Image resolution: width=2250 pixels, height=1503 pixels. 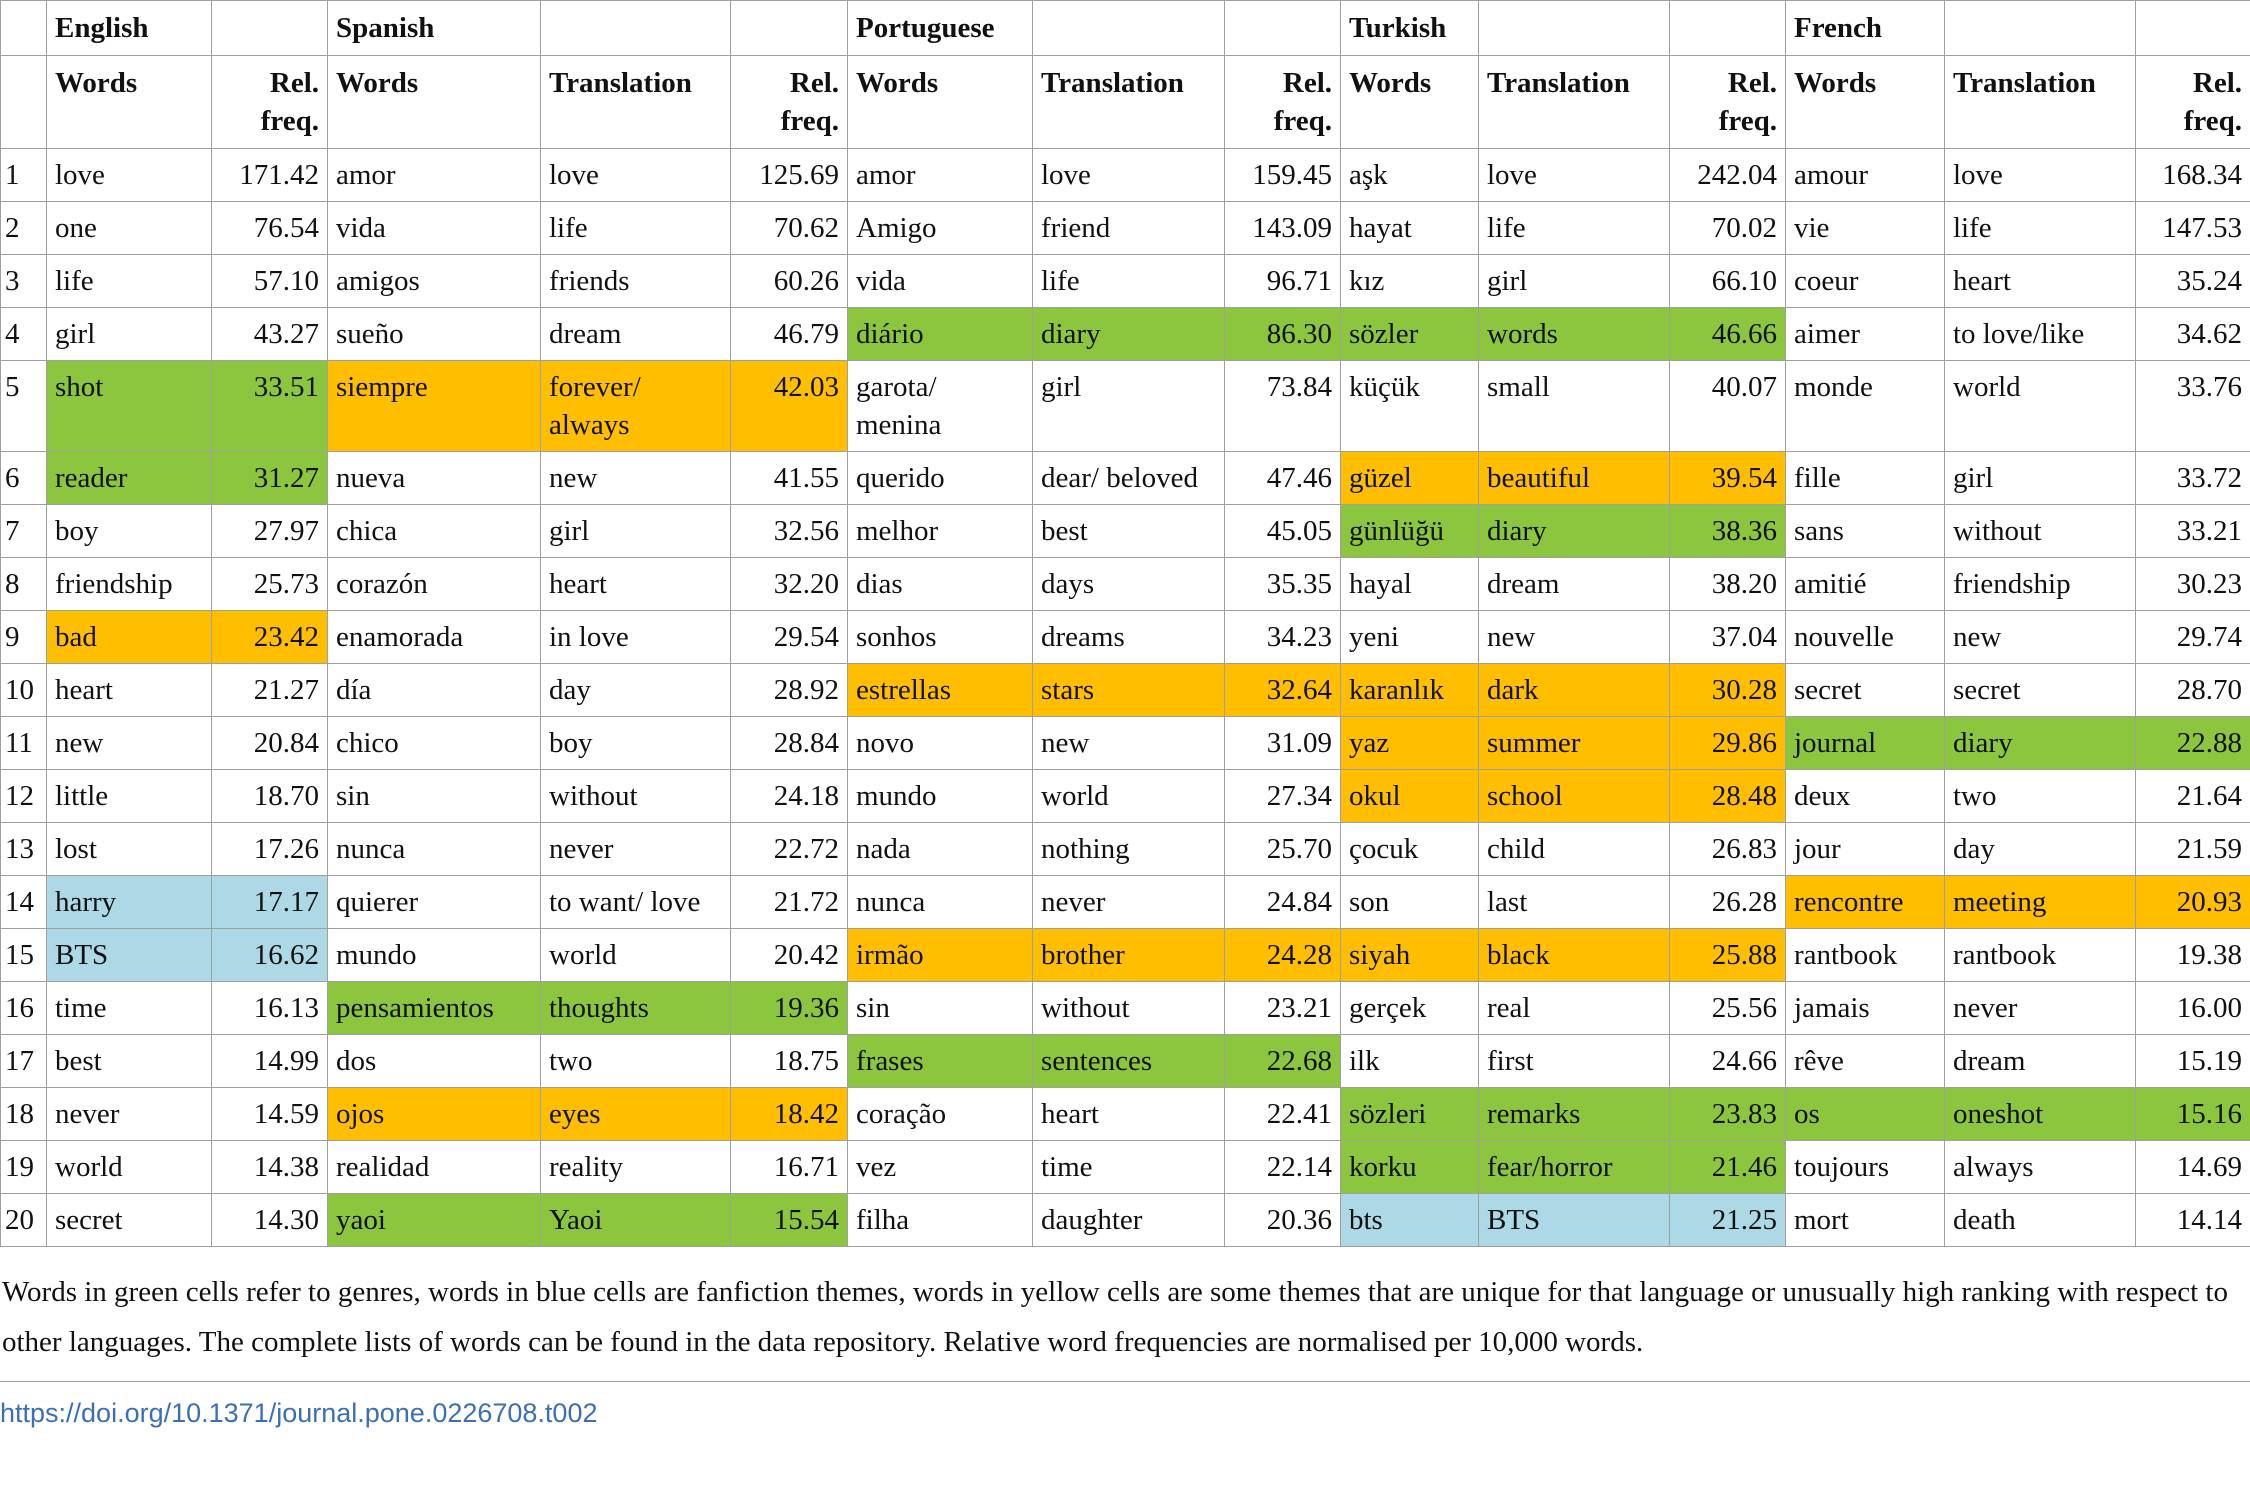 I want to click on table-cell: 42.03, so click(x=789, y=406).